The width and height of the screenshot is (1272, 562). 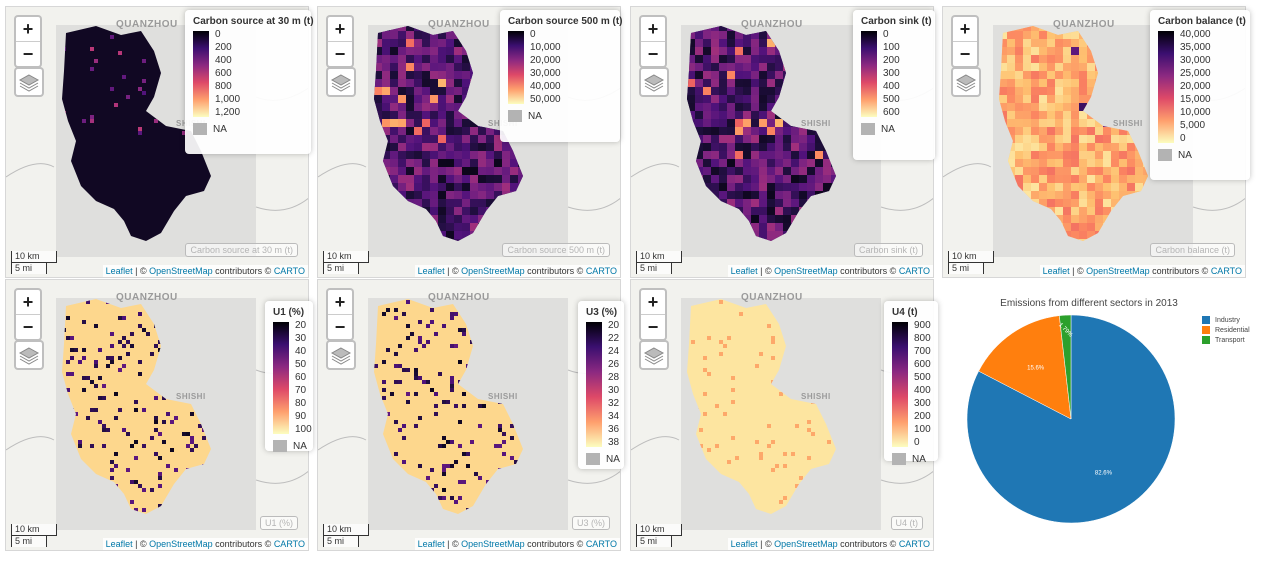 What do you see at coordinates (278, 523) in the screenshot?
I see `layer-toggle-label: U1 (%)` at bounding box center [278, 523].